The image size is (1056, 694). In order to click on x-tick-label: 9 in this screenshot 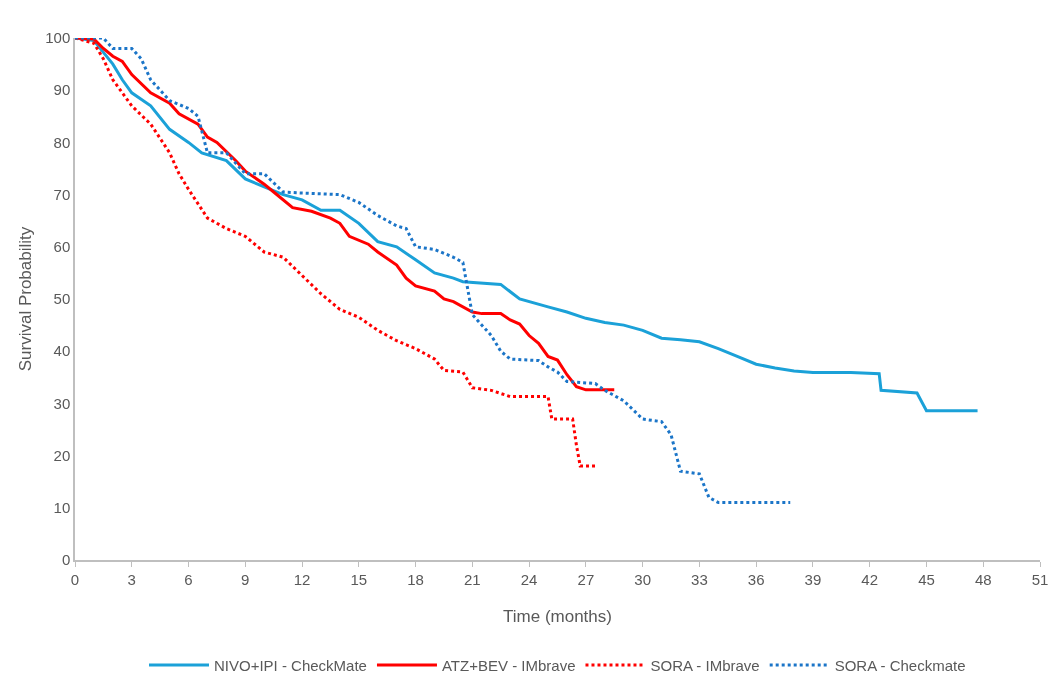, I will do `click(245, 579)`.